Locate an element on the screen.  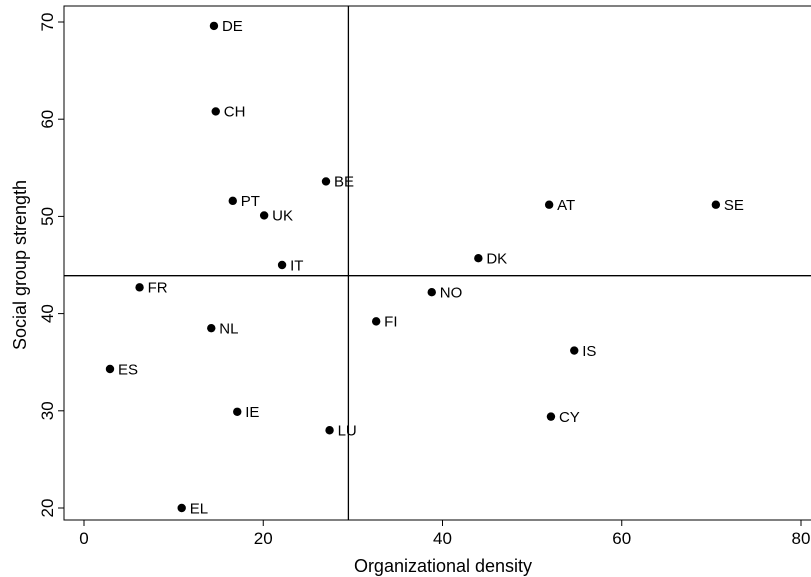
point-label-at: AT is located at coordinates (566, 205).